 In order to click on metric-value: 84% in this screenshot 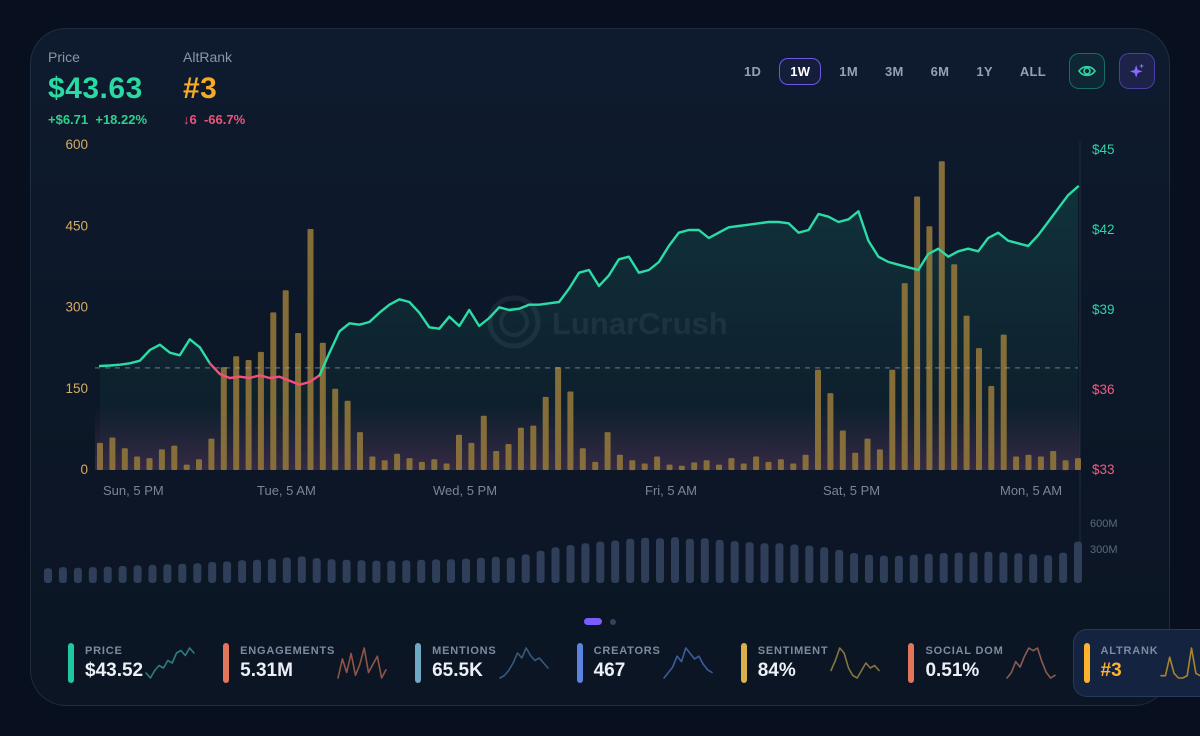, I will do `click(776, 670)`.